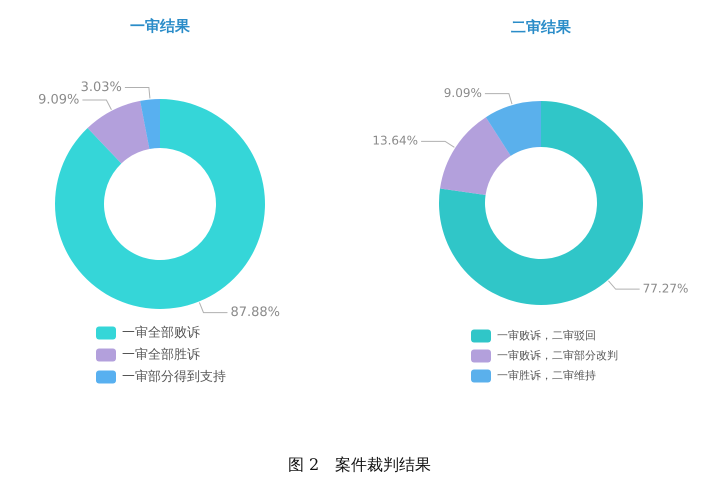  What do you see at coordinates (557, 355) in the screenshot?
I see `legend-label: 一审败诉，二审部分改判` at bounding box center [557, 355].